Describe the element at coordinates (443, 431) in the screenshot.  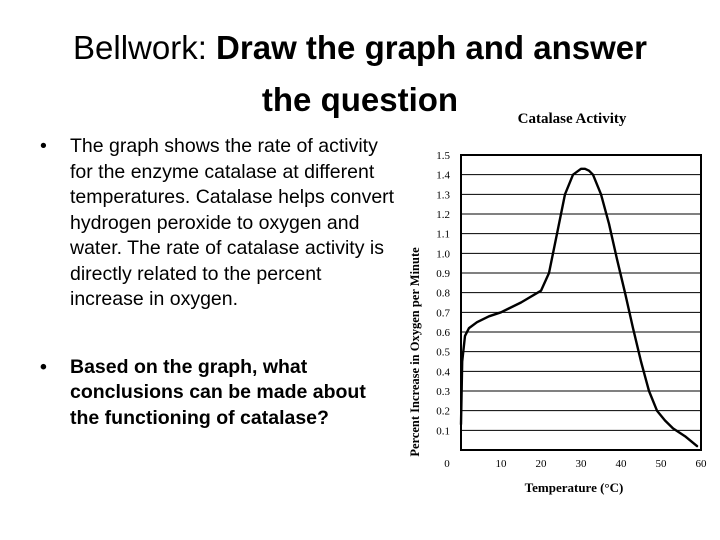
I see `y-tick-label: 0.1` at that location.